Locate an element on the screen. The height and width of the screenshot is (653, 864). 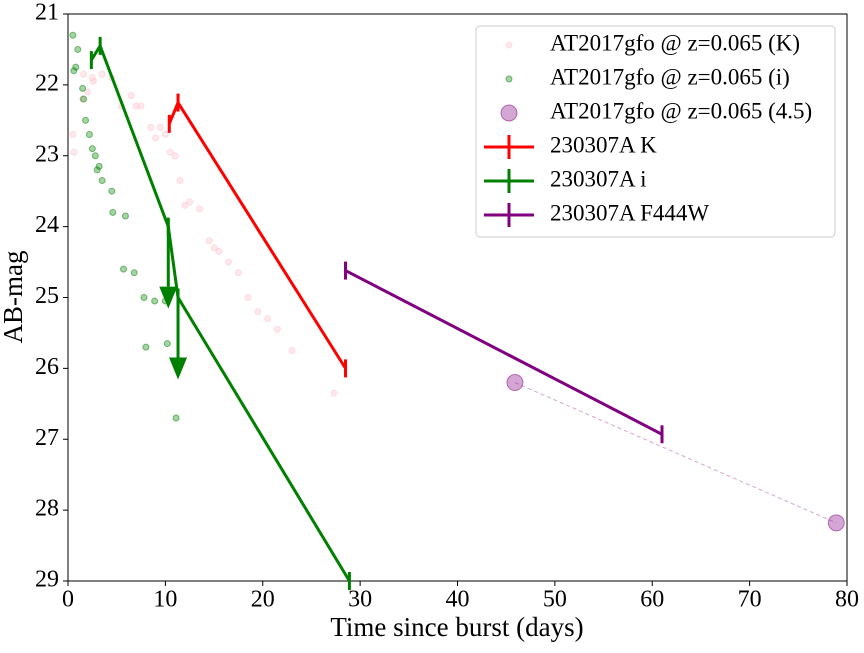
legend-label: AT2017gfo @ z=0.065 (K) is located at coordinates (675, 42).